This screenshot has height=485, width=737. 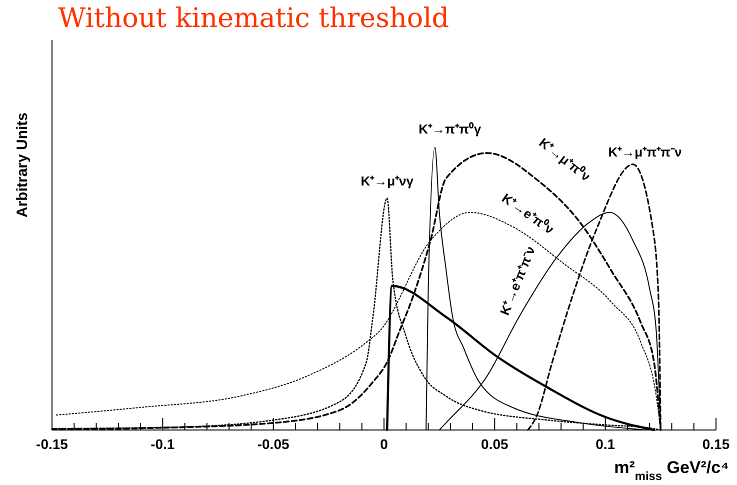 What do you see at coordinates (22, 165) in the screenshot?
I see `y-axis-title: Arbitrary Units` at bounding box center [22, 165].